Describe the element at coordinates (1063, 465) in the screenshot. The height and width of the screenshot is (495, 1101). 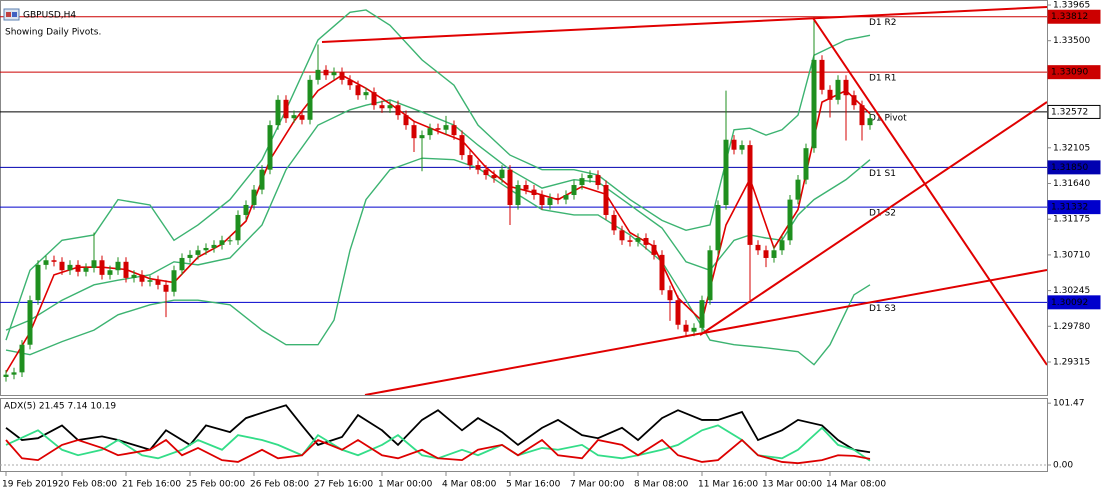
I see `indicator-y-tick-label: 0.00` at that location.